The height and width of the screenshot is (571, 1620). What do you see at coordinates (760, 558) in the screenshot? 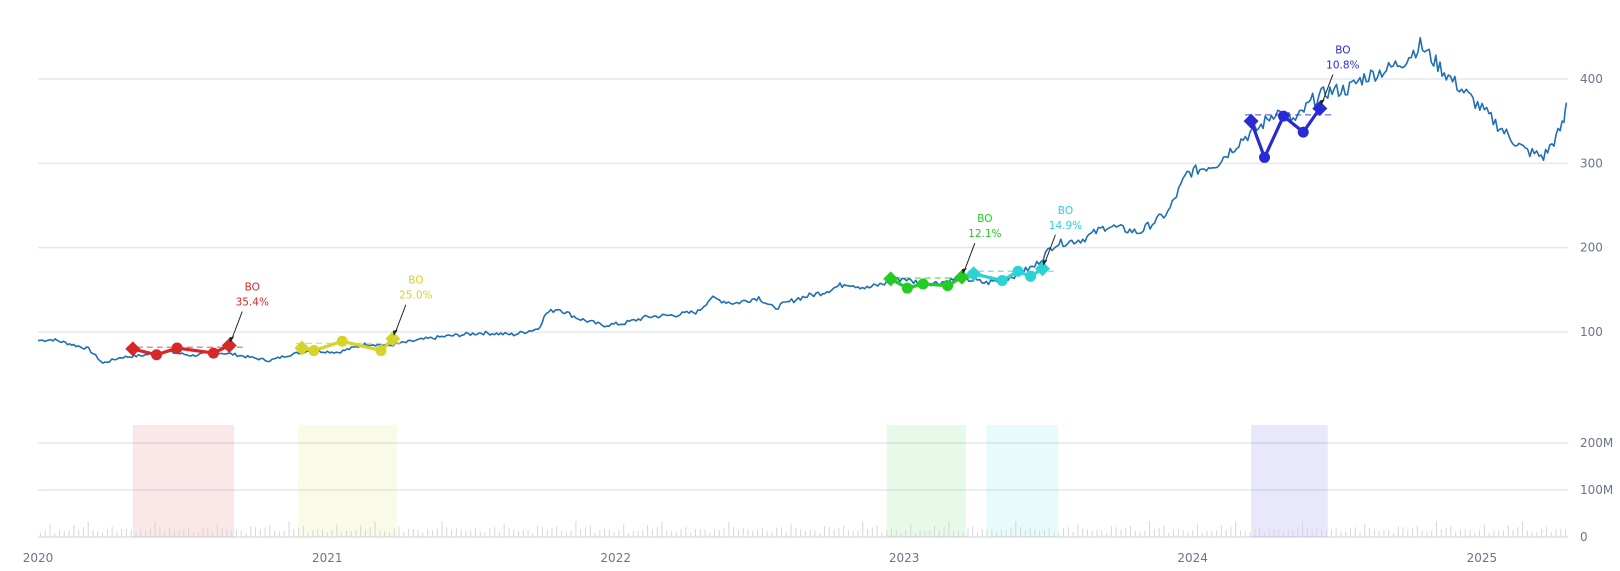
I see `x-axis-ticks: 2020 2021 2022 2023 2024 2025` at bounding box center [760, 558].